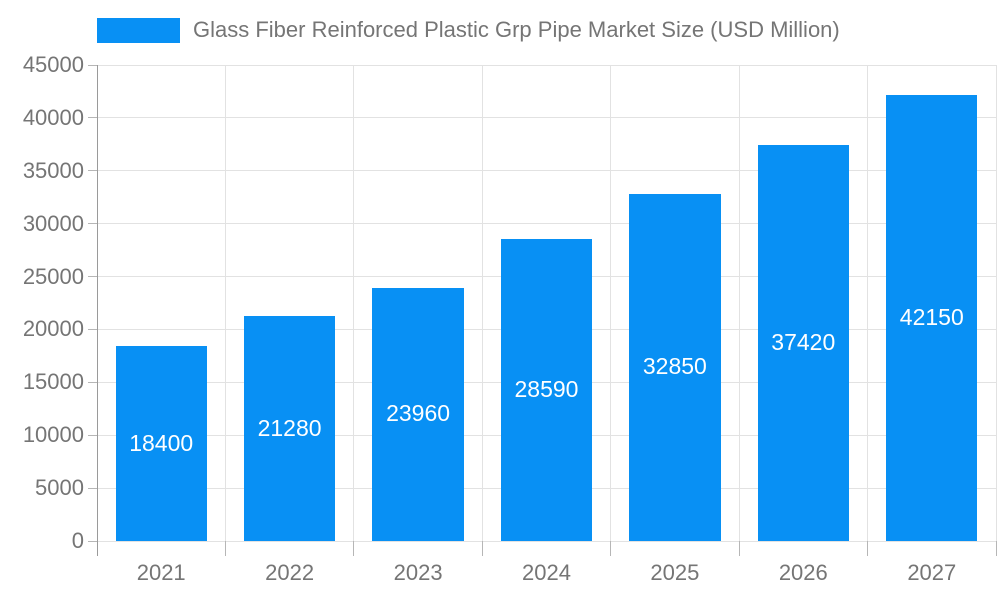 This screenshot has width=1000, height=600. I want to click on x-axis-label: 2024, so click(546, 572).